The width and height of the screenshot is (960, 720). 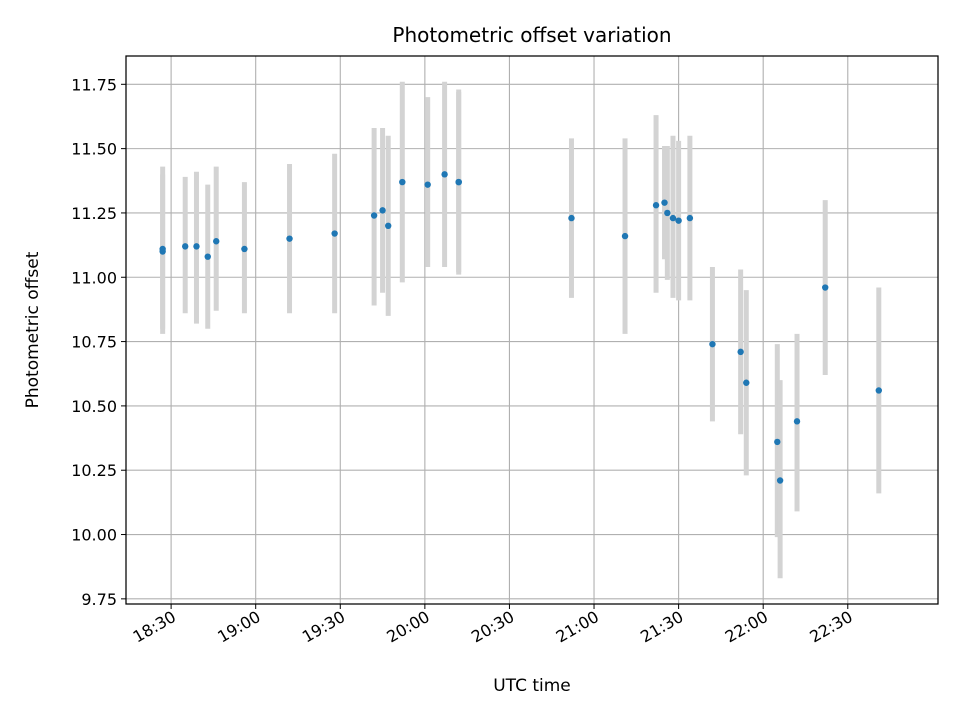 What do you see at coordinates (238, 627) in the screenshot?
I see `x-tick-label: 19:00` at bounding box center [238, 627].